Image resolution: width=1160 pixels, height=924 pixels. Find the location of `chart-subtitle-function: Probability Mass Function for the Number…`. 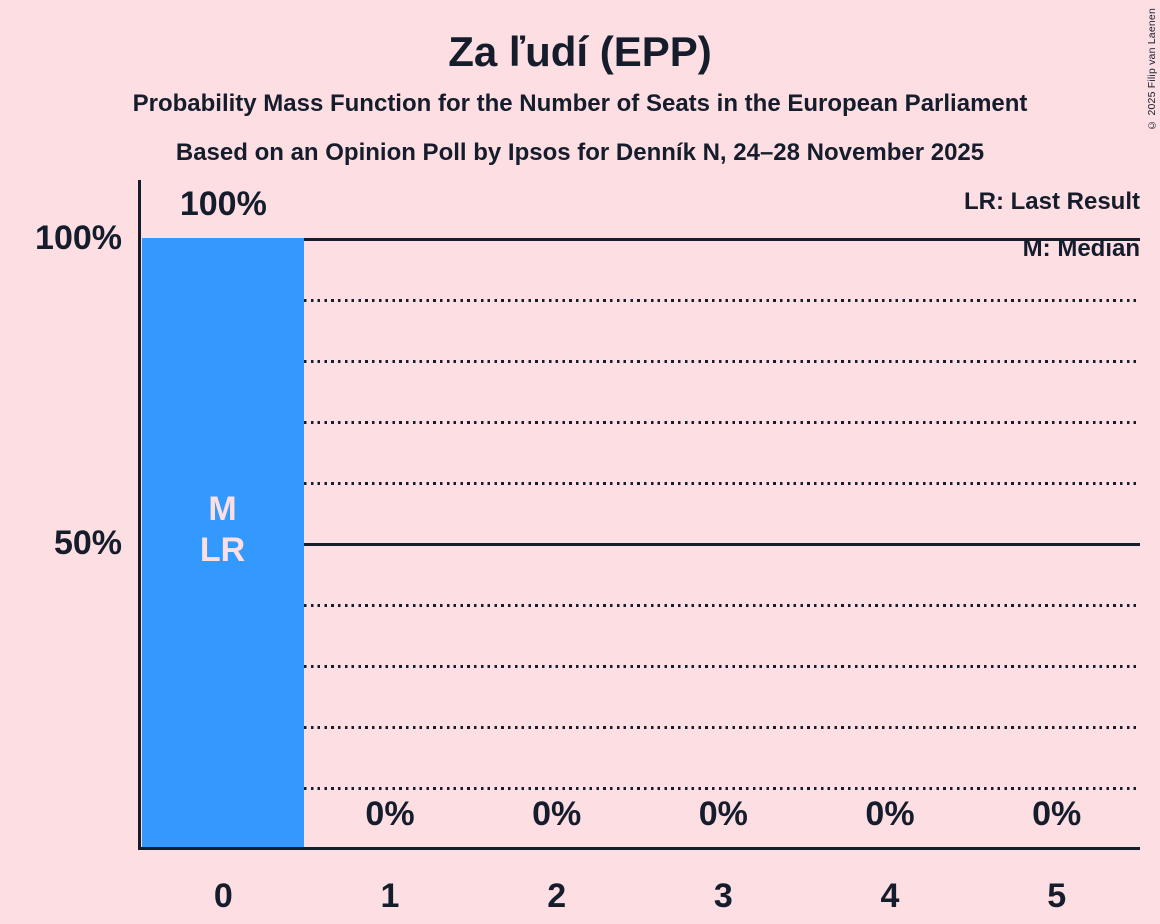

chart-subtitle-function: Probability Mass Function for the Number… is located at coordinates (580, 103).